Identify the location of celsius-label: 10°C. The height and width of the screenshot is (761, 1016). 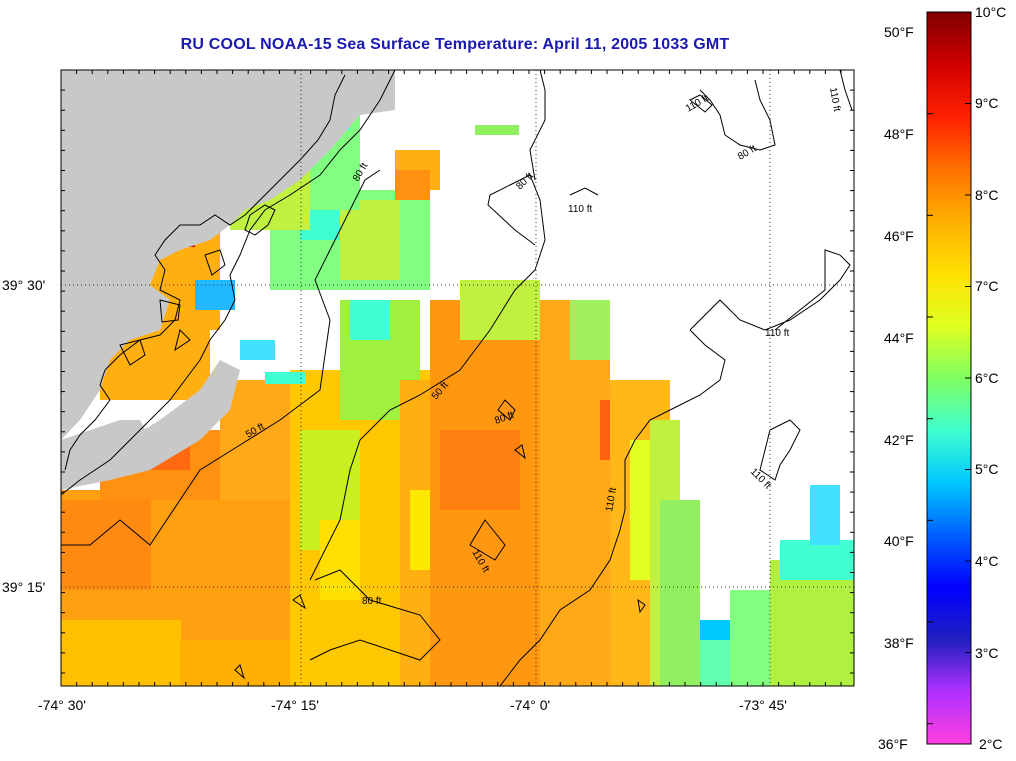
(991, 12).